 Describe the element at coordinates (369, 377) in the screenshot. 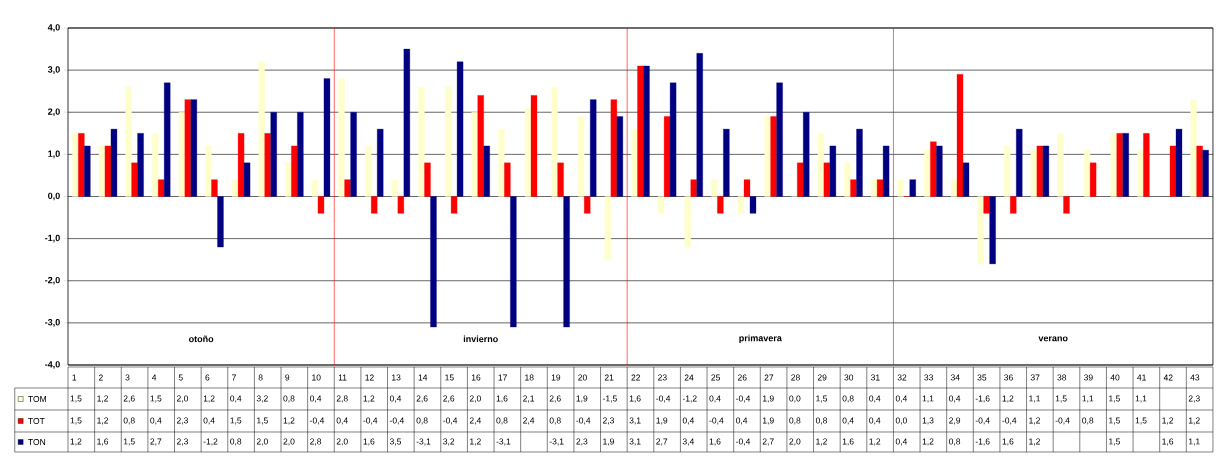

I see `x-tick-label: 12` at that location.